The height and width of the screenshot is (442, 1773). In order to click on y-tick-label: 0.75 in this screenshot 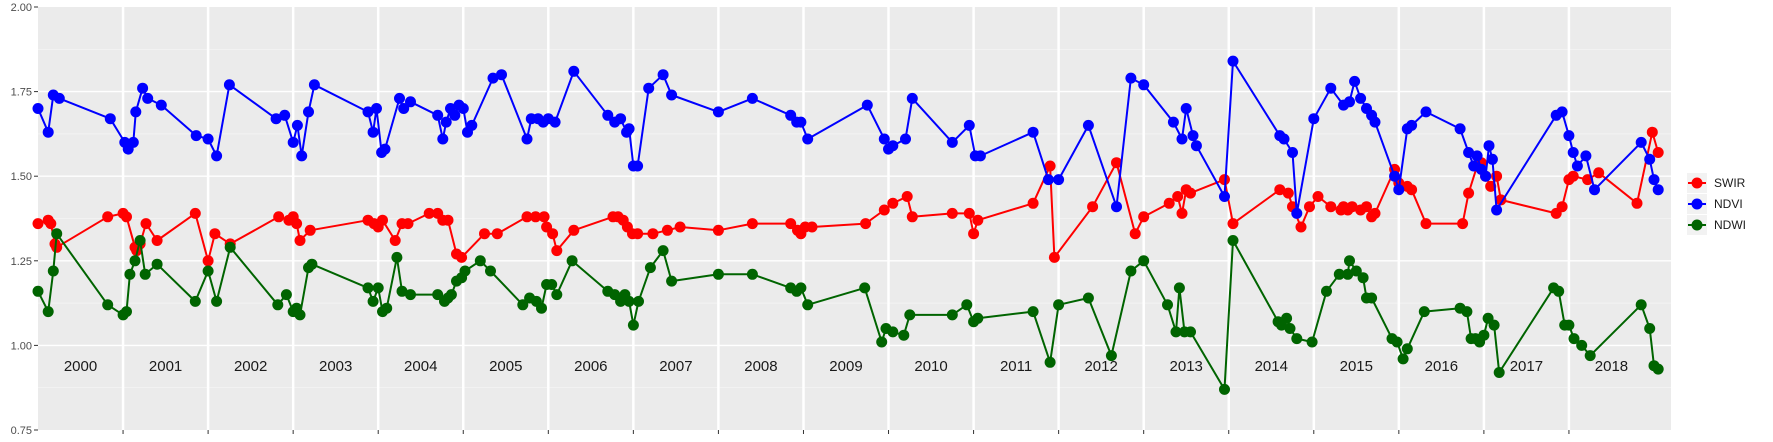, I will do `click(21, 431)`.